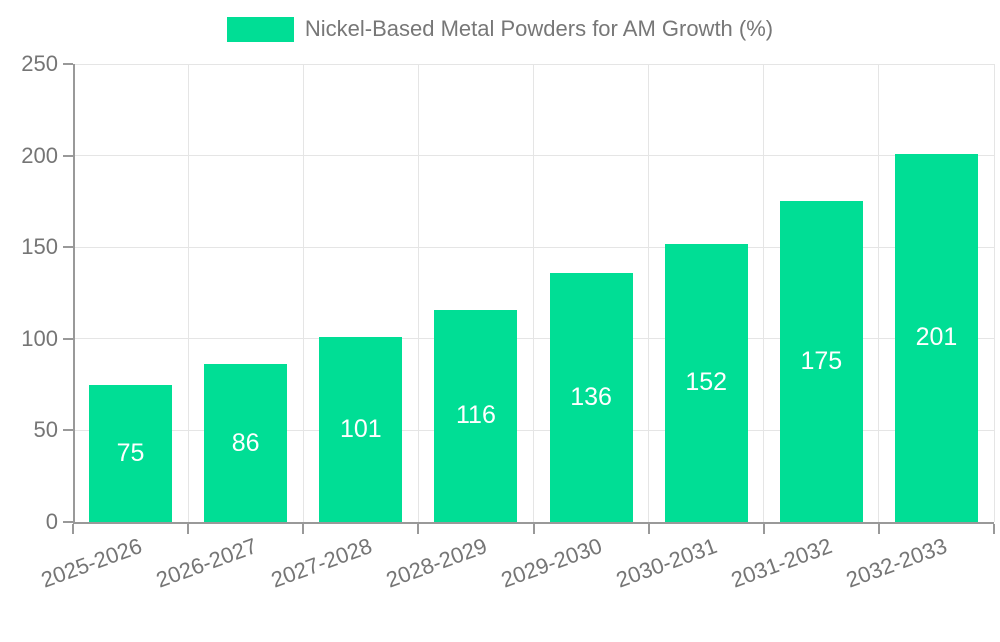  What do you see at coordinates (260, 29) in the screenshot?
I see `legend-swatch` at bounding box center [260, 29].